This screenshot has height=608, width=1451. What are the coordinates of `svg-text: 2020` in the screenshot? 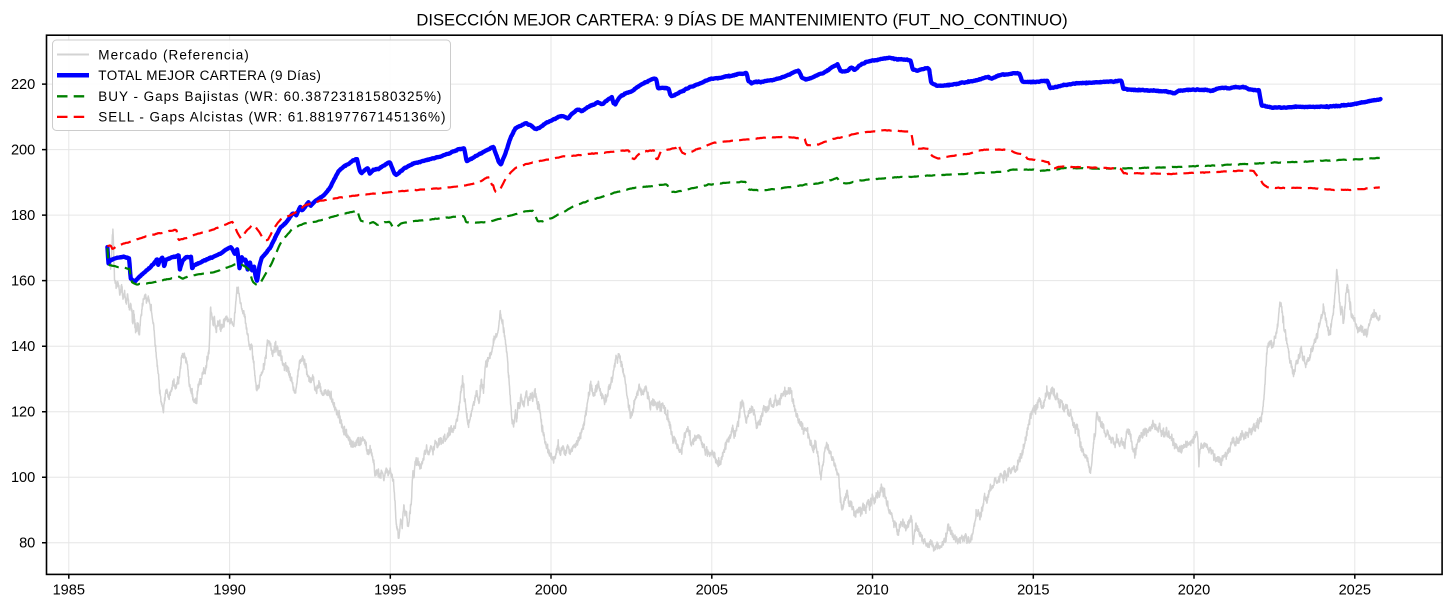 It's located at (1194, 591).